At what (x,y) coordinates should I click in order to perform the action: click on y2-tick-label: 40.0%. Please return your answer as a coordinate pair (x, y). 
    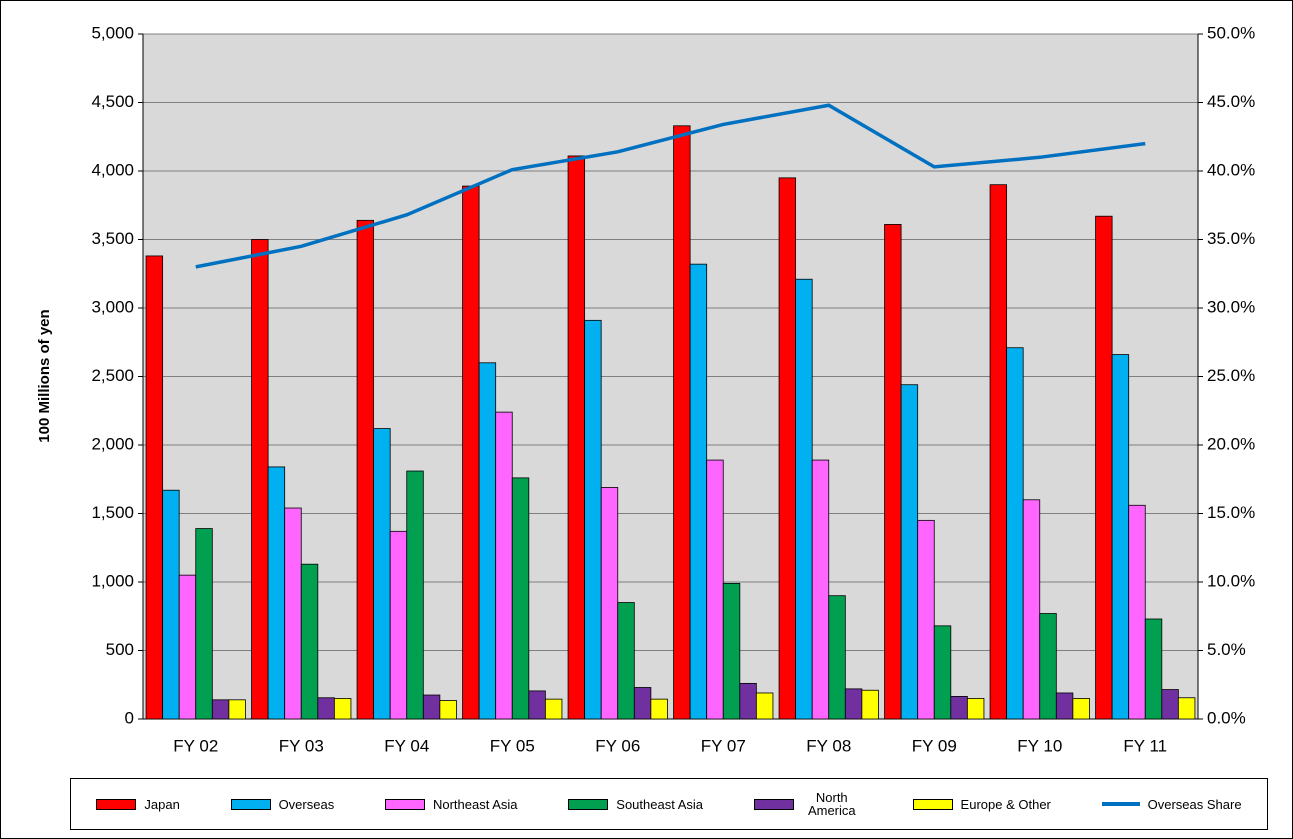
    Looking at the image, I should click on (1231, 169).